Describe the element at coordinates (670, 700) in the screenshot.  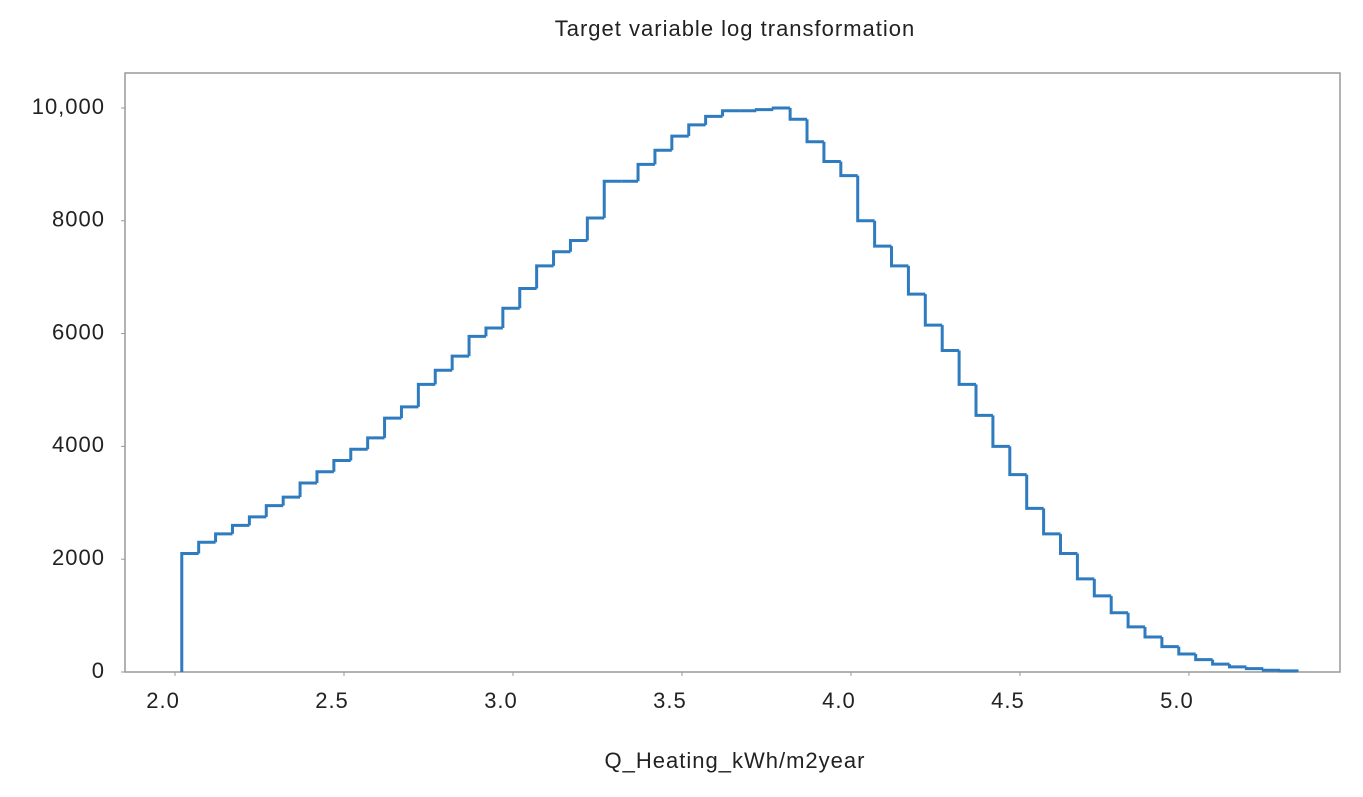
I see `x-tick-label: 3.5` at that location.